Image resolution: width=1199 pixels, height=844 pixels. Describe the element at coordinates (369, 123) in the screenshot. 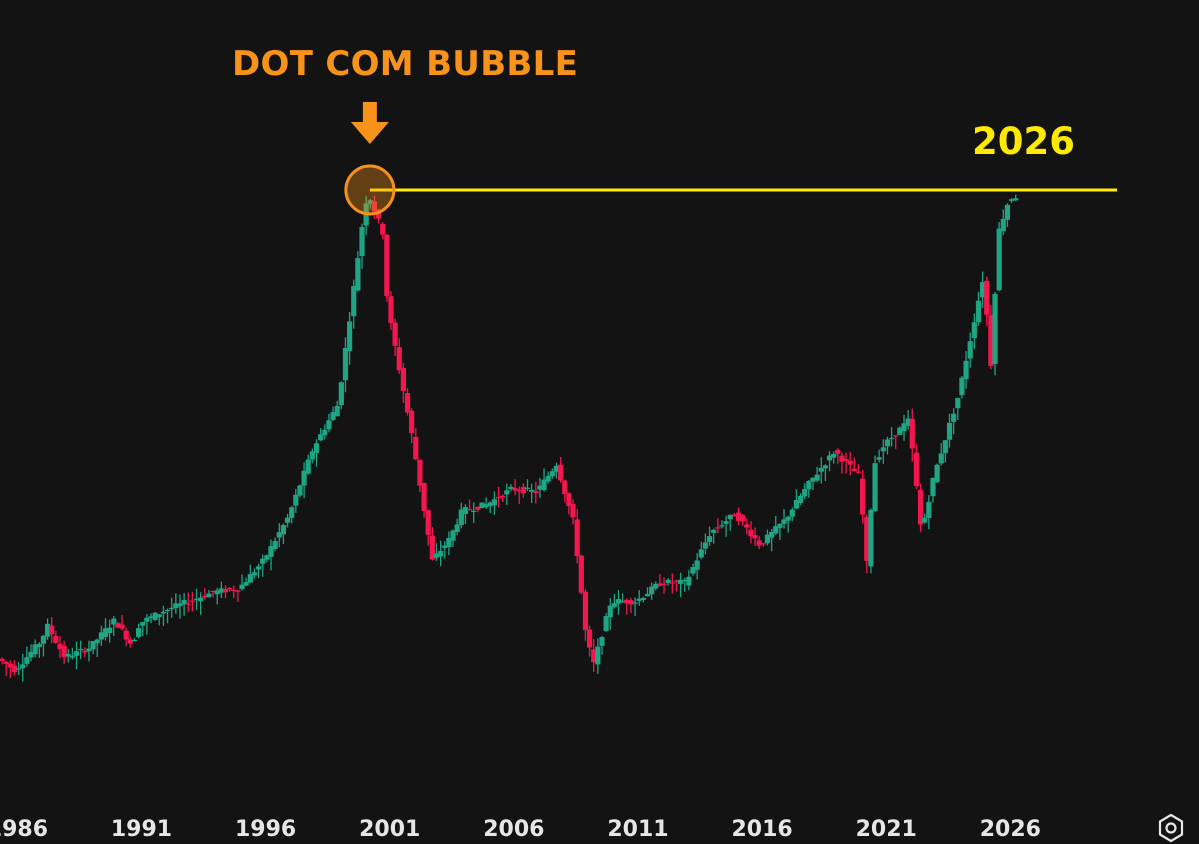

I see `arrow-down-icon` at that location.